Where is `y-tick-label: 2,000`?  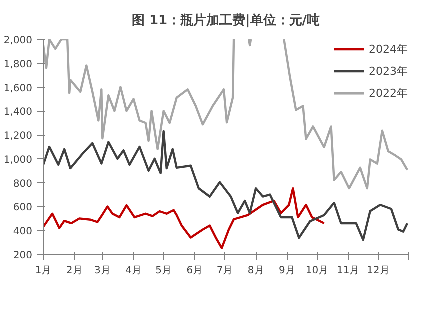
y-tick-label: 2,000 is located at coordinates (18, 41).